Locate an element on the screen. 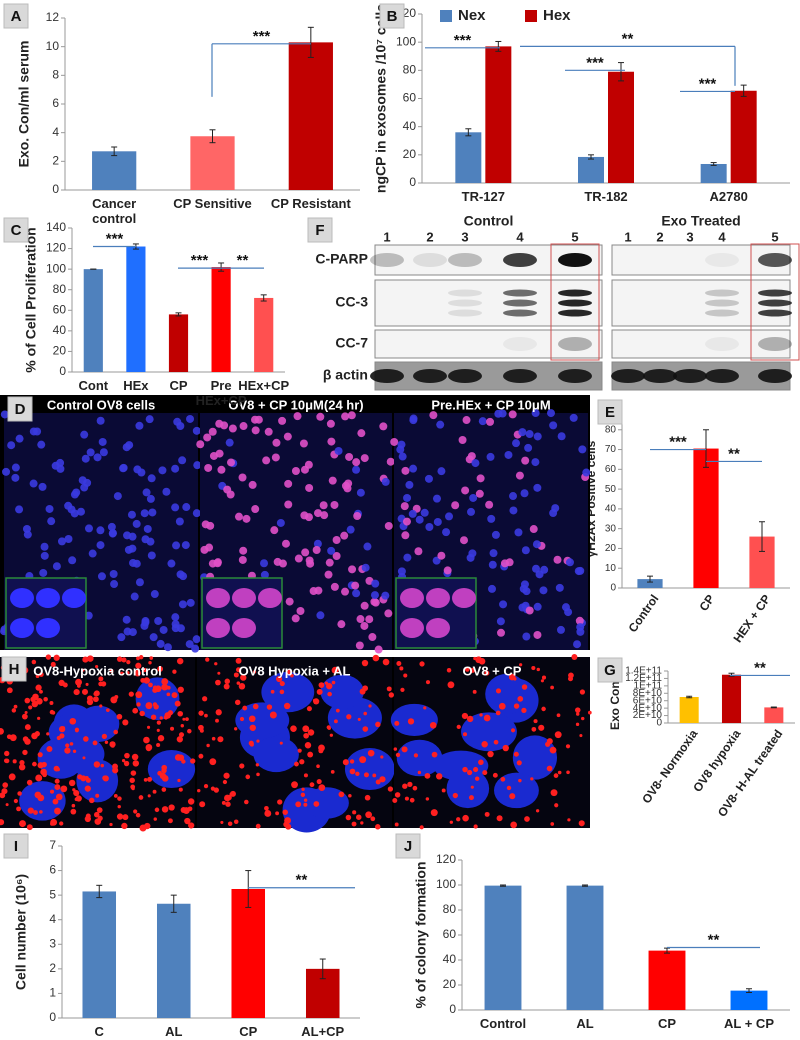 The width and height of the screenshot is (800, 1040). y-tick-label: 30 is located at coordinates (611, 528).